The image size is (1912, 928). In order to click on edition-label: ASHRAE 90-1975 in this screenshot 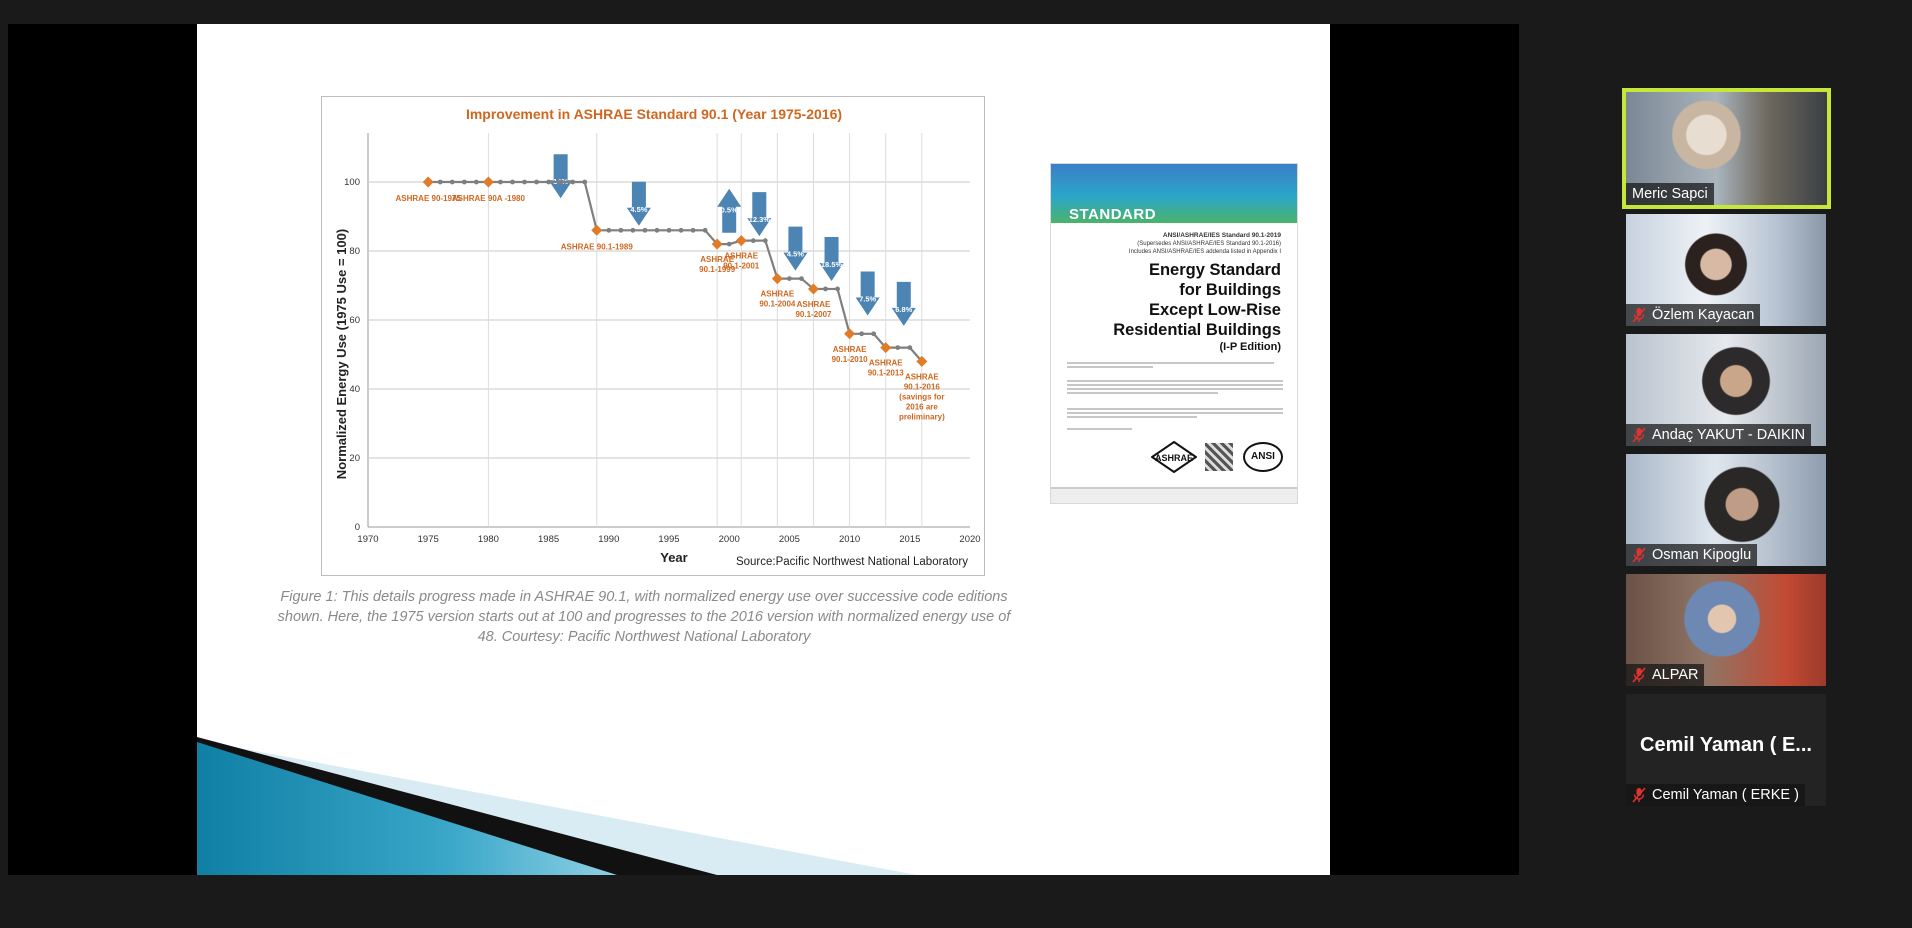, I will do `click(429, 198)`.